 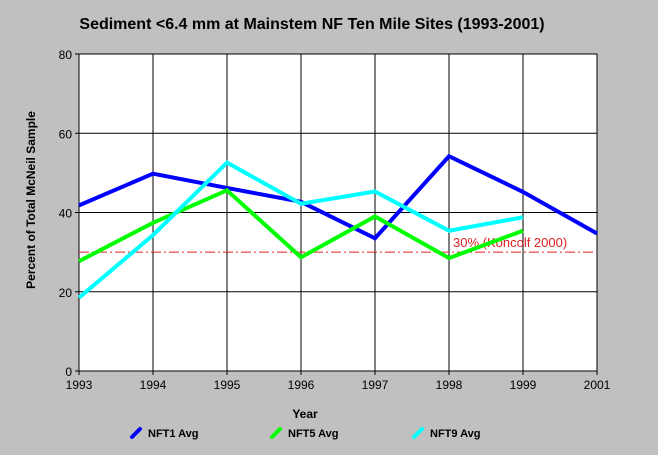 What do you see at coordinates (375, 385) in the screenshot?
I see `x-tick-label: 1997` at bounding box center [375, 385].